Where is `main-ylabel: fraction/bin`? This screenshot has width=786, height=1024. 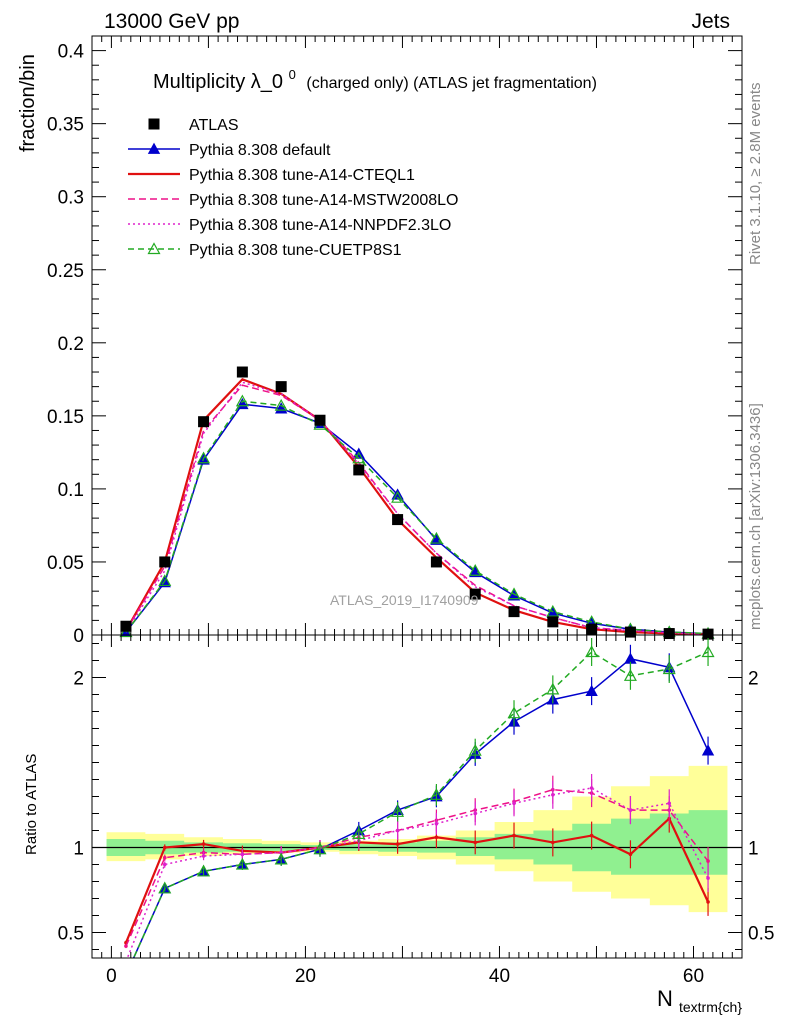
main-ylabel: fraction/bin is located at coordinates (28, 103).